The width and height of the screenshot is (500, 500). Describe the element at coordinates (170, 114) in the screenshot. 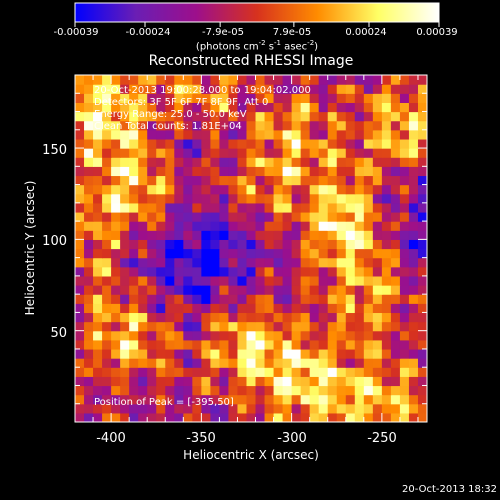

I see `energy-range-annotation: Energy Range: 25.0 - 50.0 keV` at that location.